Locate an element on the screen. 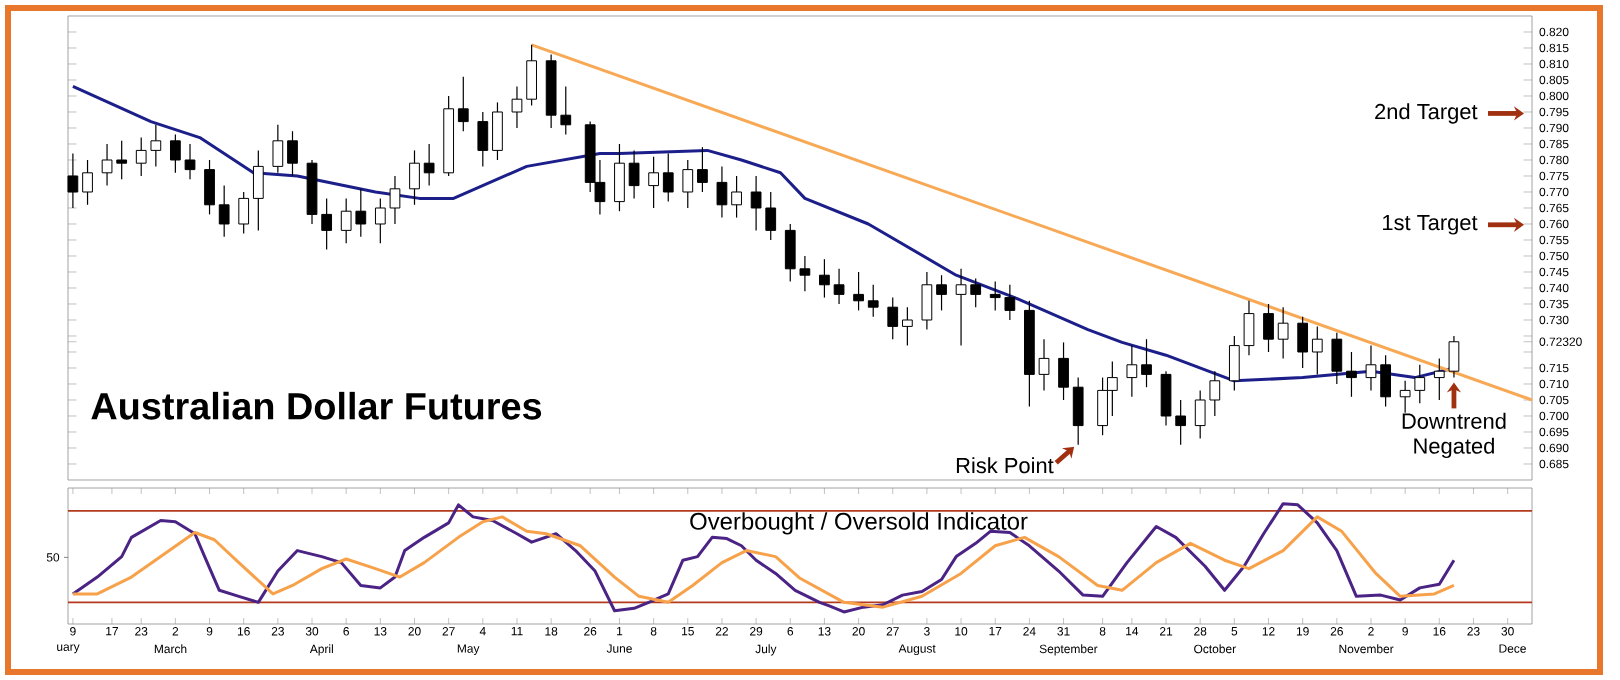 This screenshot has height=680, width=1620. chart-title: Overbought / Oversold Indicator is located at coordinates (859, 523).